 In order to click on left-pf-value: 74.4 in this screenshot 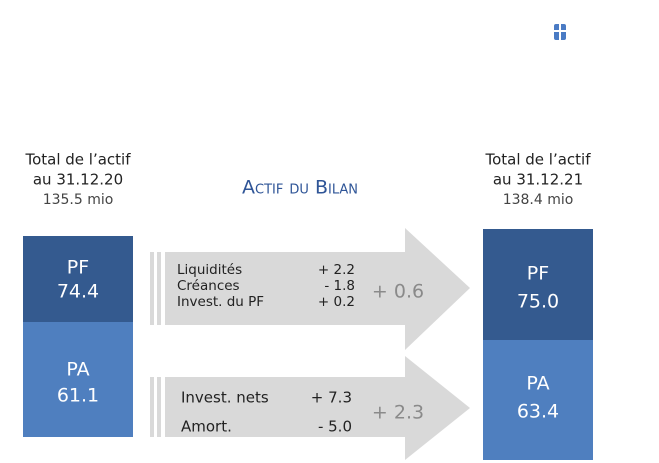, I will do `click(78, 292)`.